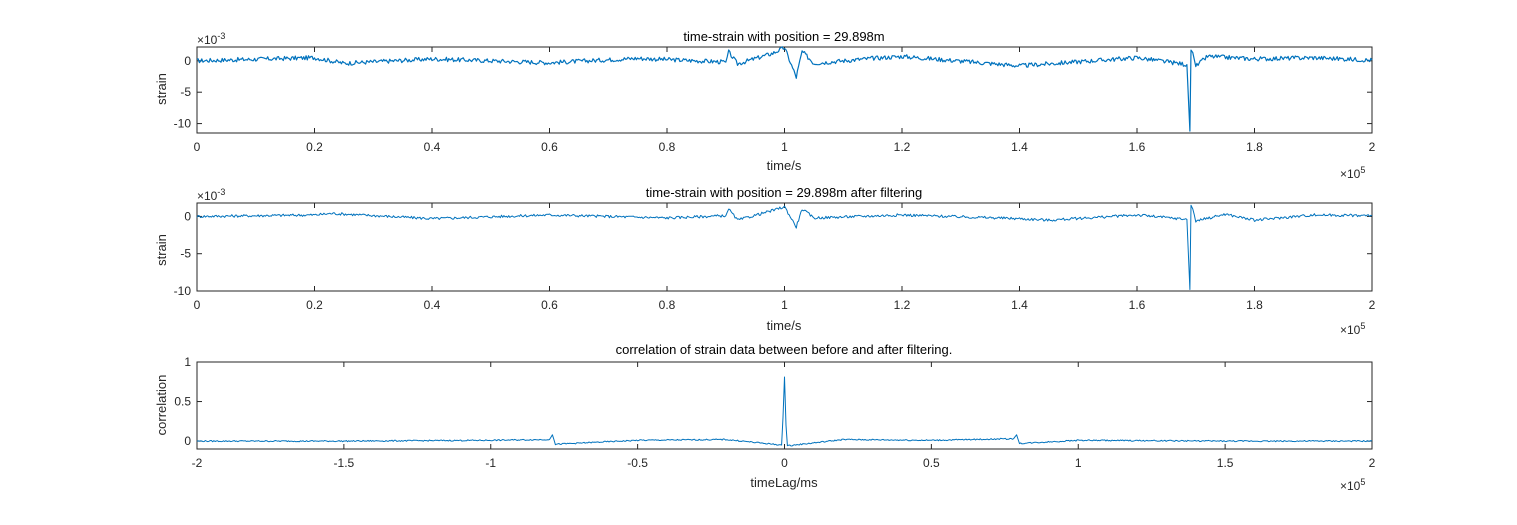 The width and height of the screenshot is (1517, 525). Describe the element at coordinates (783, 36) in the screenshot. I see `chart-title: time-strain with position = 29.898m` at that location.